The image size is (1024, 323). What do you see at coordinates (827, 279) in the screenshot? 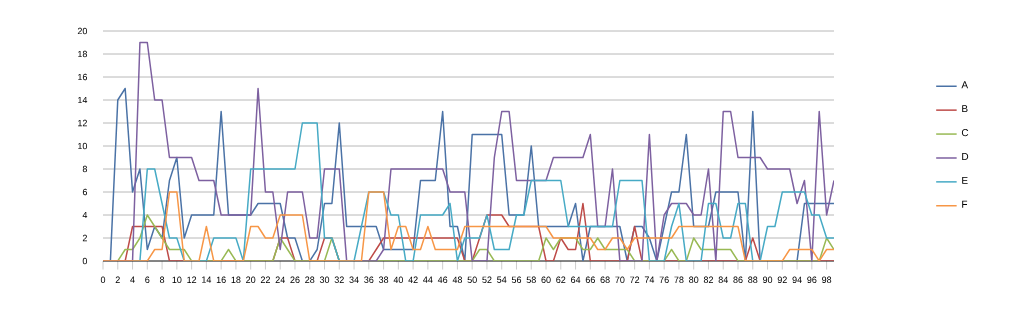
I see `x-tick-label: 98` at bounding box center [827, 279].